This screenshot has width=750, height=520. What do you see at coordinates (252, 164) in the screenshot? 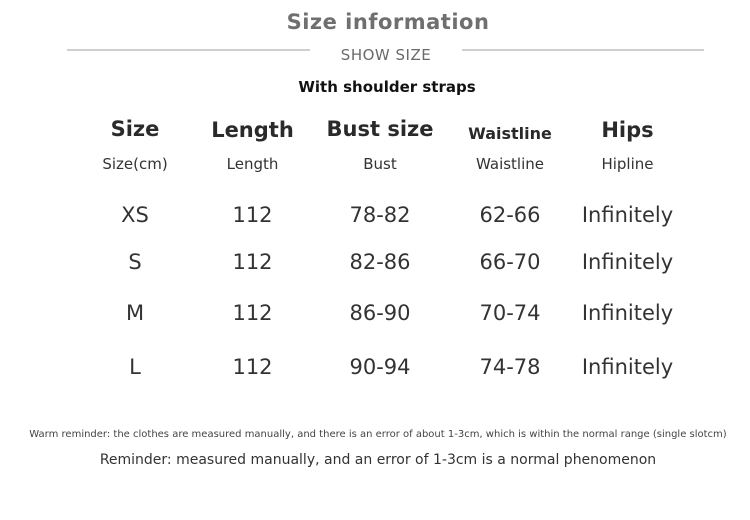
I see `subheader-length: Length` at bounding box center [252, 164].